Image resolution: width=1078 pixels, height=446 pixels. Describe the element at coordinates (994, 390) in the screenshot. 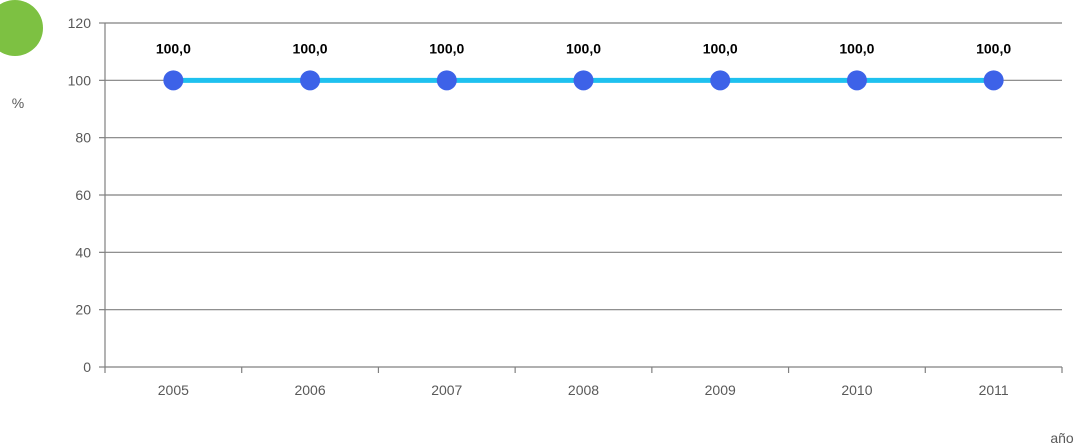

I see `x-tick-label: 2011` at that location.